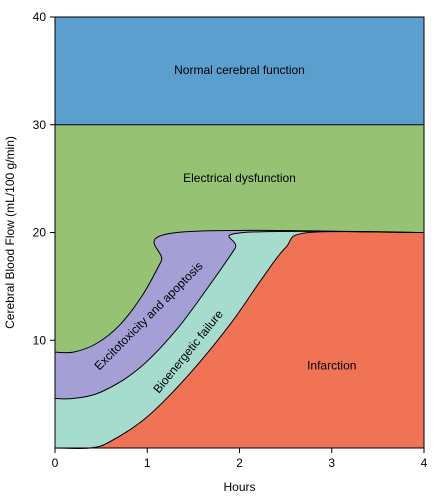 The height and width of the screenshot is (500, 438). What do you see at coordinates (40, 340) in the screenshot?
I see `y-tick-label: 10` at bounding box center [40, 340].